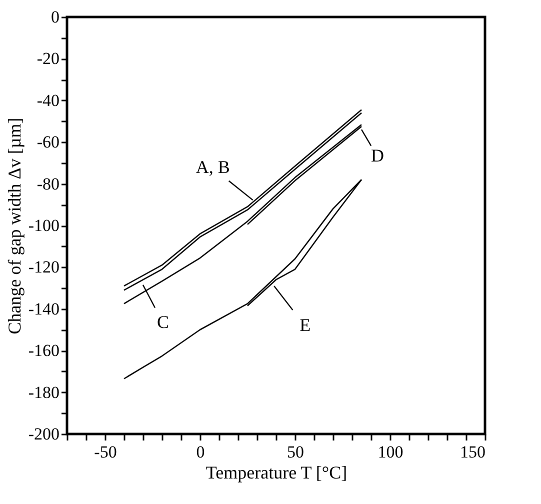 The image size is (541, 504). What do you see at coordinates (44, 225) in the screenshot?
I see `y-tick-label: -100` at bounding box center [44, 225].